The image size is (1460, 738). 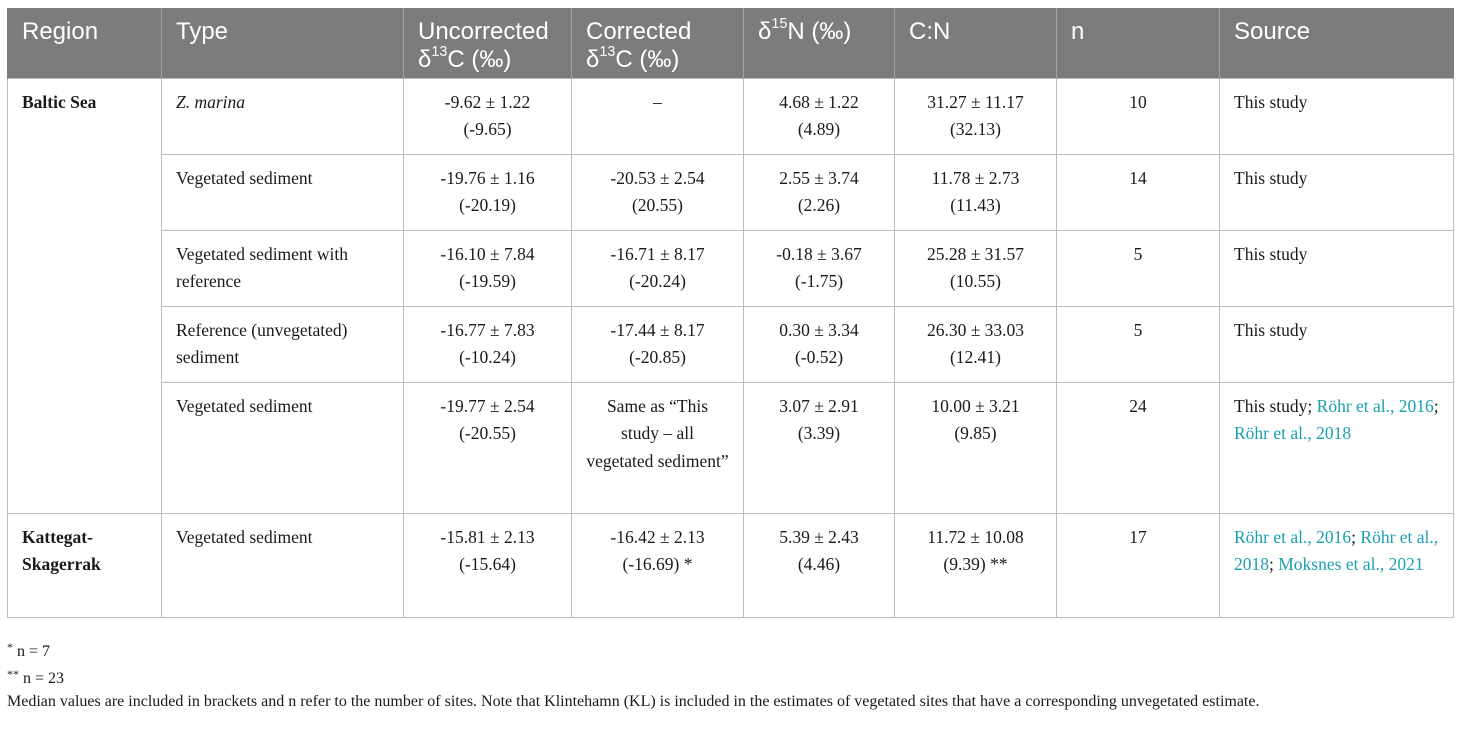 What do you see at coordinates (84, 295) in the screenshot?
I see `region-cell: Baltic Sea` at bounding box center [84, 295].